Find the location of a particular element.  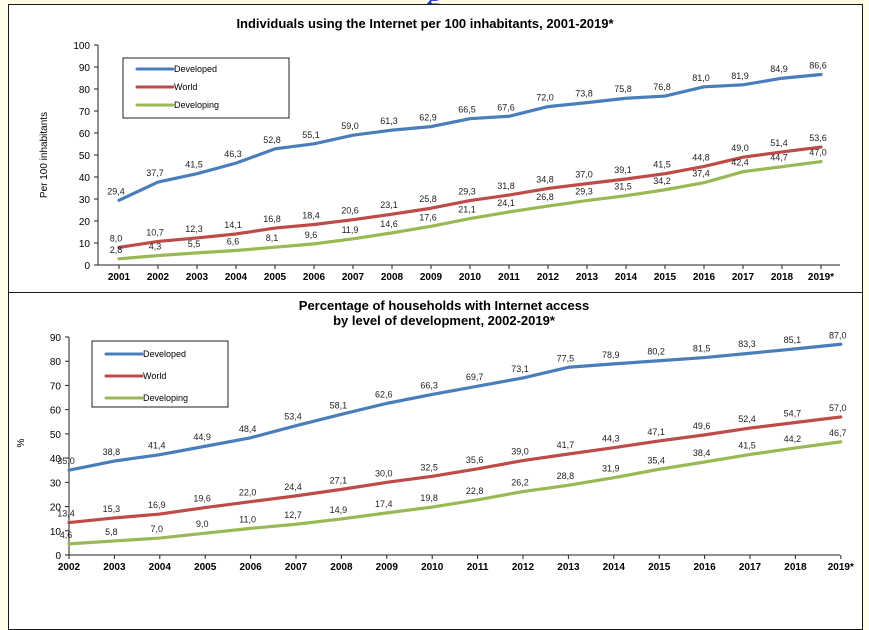

data-point: 34,8 is located at coordinates (545, 181).